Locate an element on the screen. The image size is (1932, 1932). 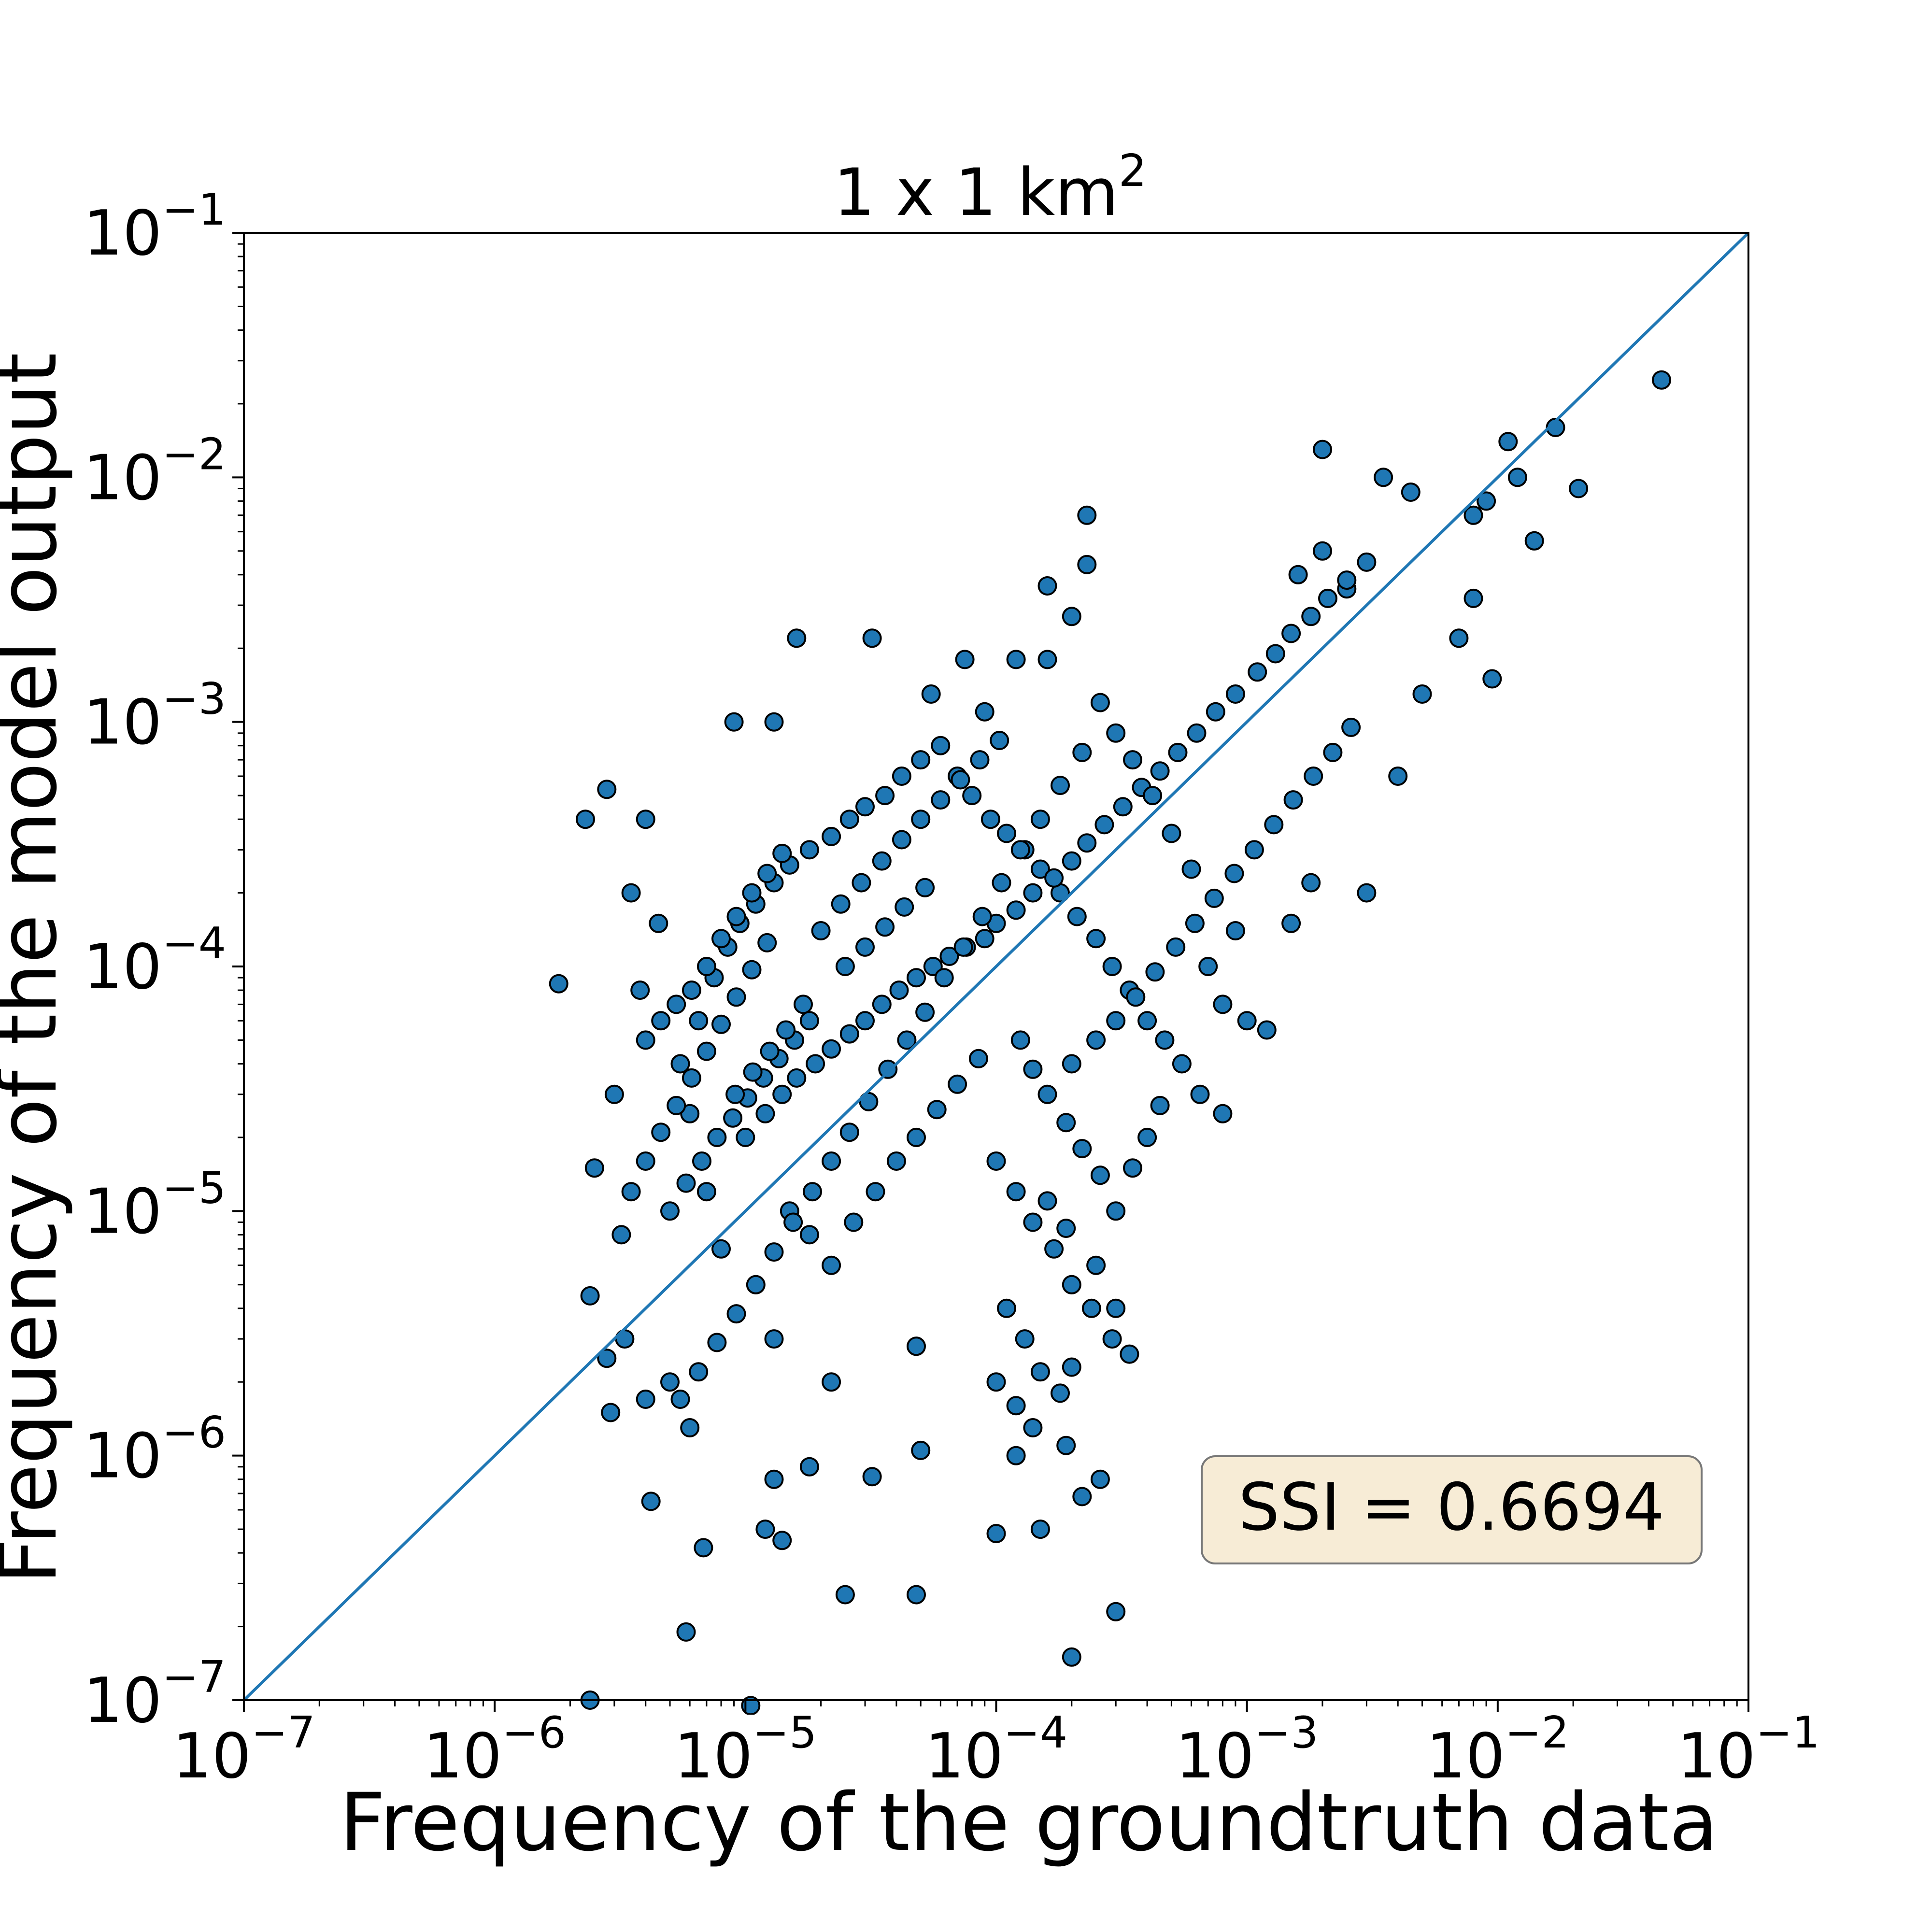
ssi-annotation-box is located at coordinates (1452, 1509).